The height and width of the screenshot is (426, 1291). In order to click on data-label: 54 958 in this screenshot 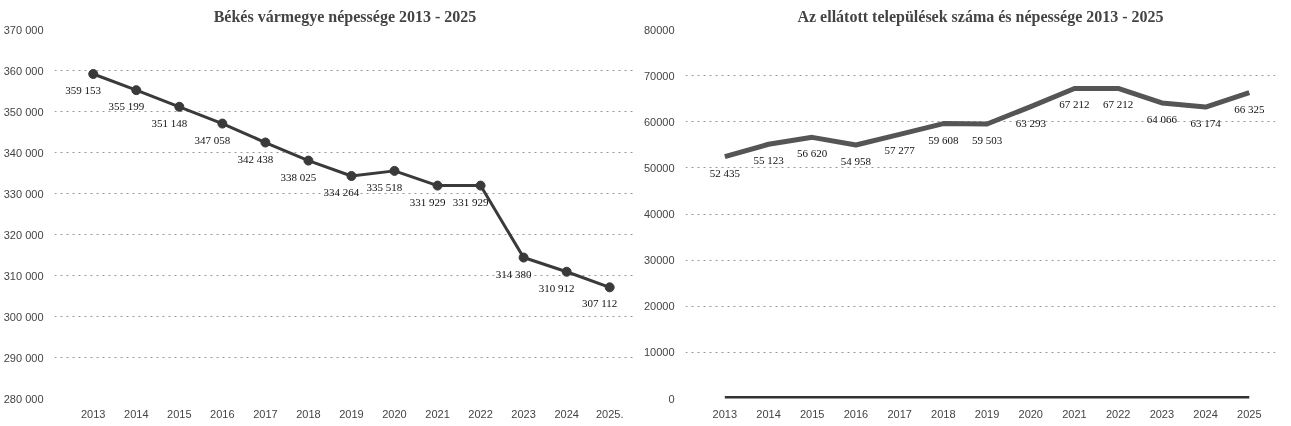, I will do `click(856, 161)`.